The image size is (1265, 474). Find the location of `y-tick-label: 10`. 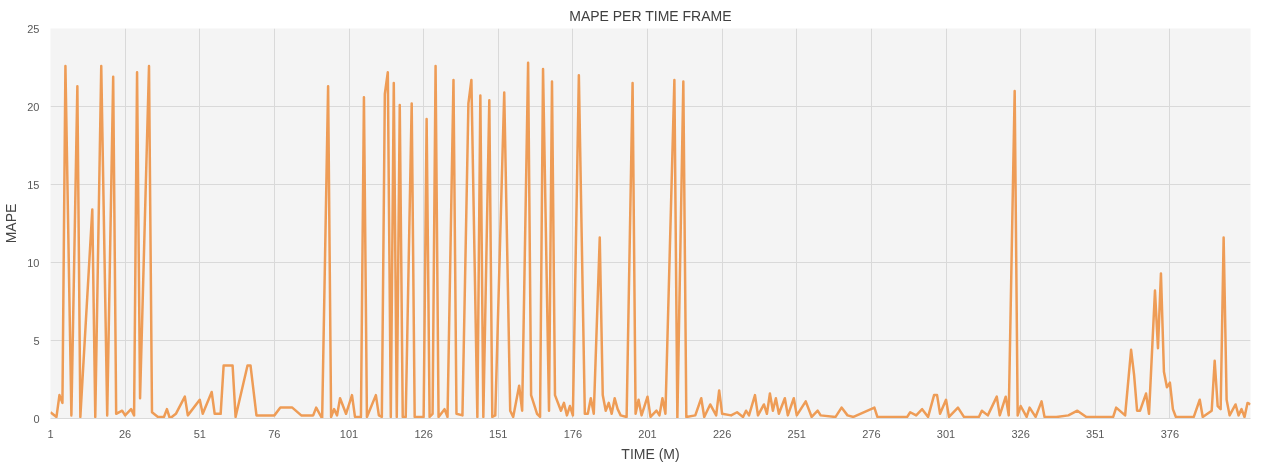

y-tick-label: 10 is located at coordinates (33, 262).